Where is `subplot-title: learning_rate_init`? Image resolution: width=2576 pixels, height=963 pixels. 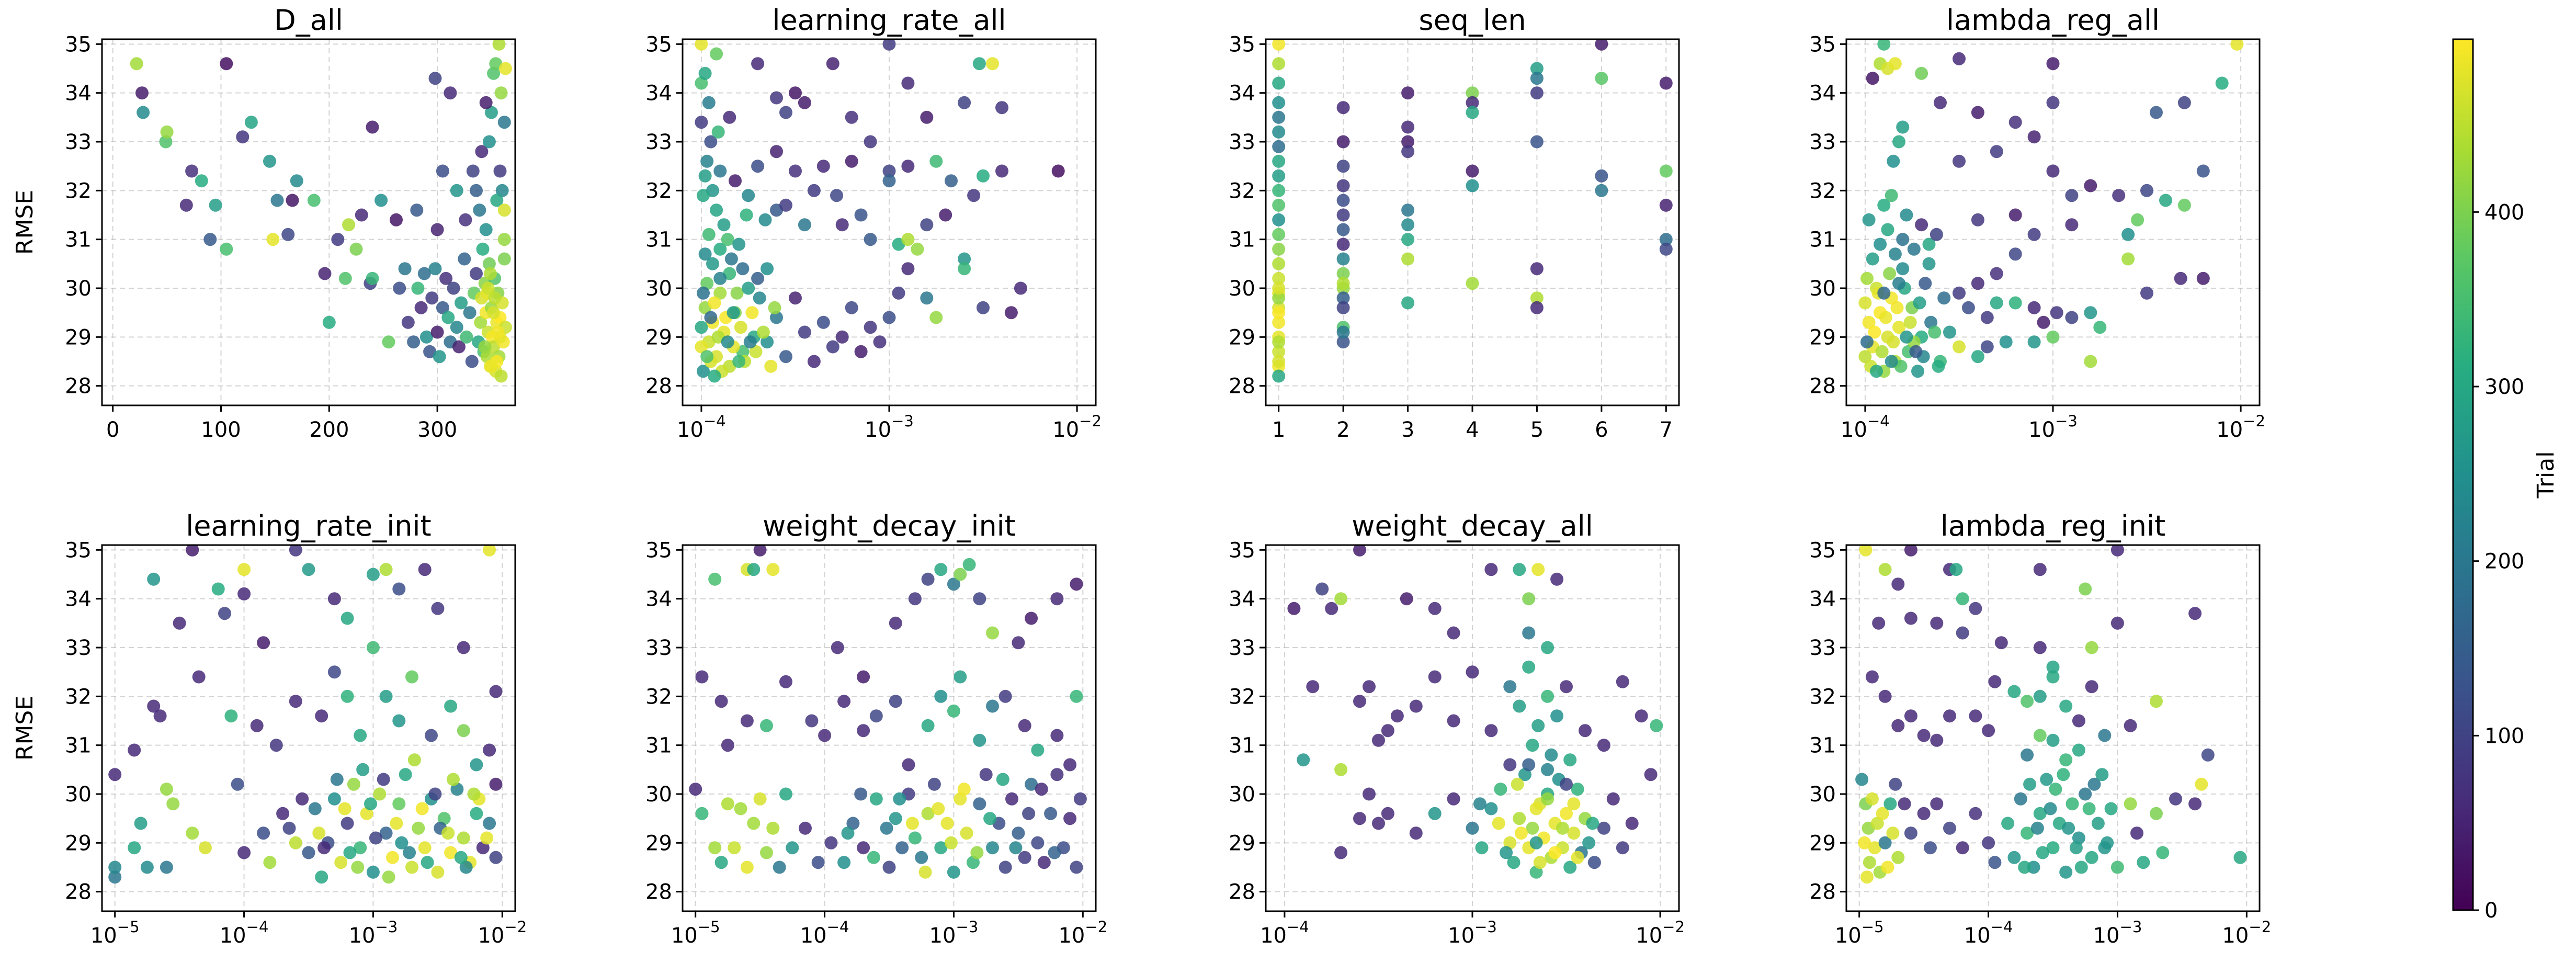 subplot-title: learning_rate_init is located at coordinates (308, 525).